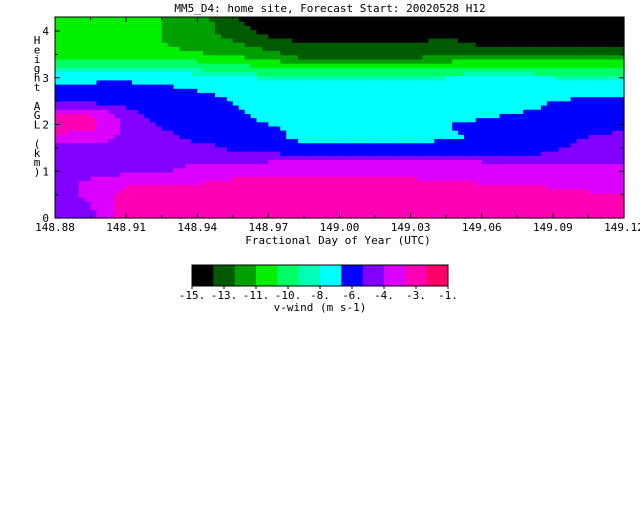 This screenshot has width=640, height=512. Describe the element at coordinates (45, 218) in the screenshot. I see `y-tick-label: 0` at that location.